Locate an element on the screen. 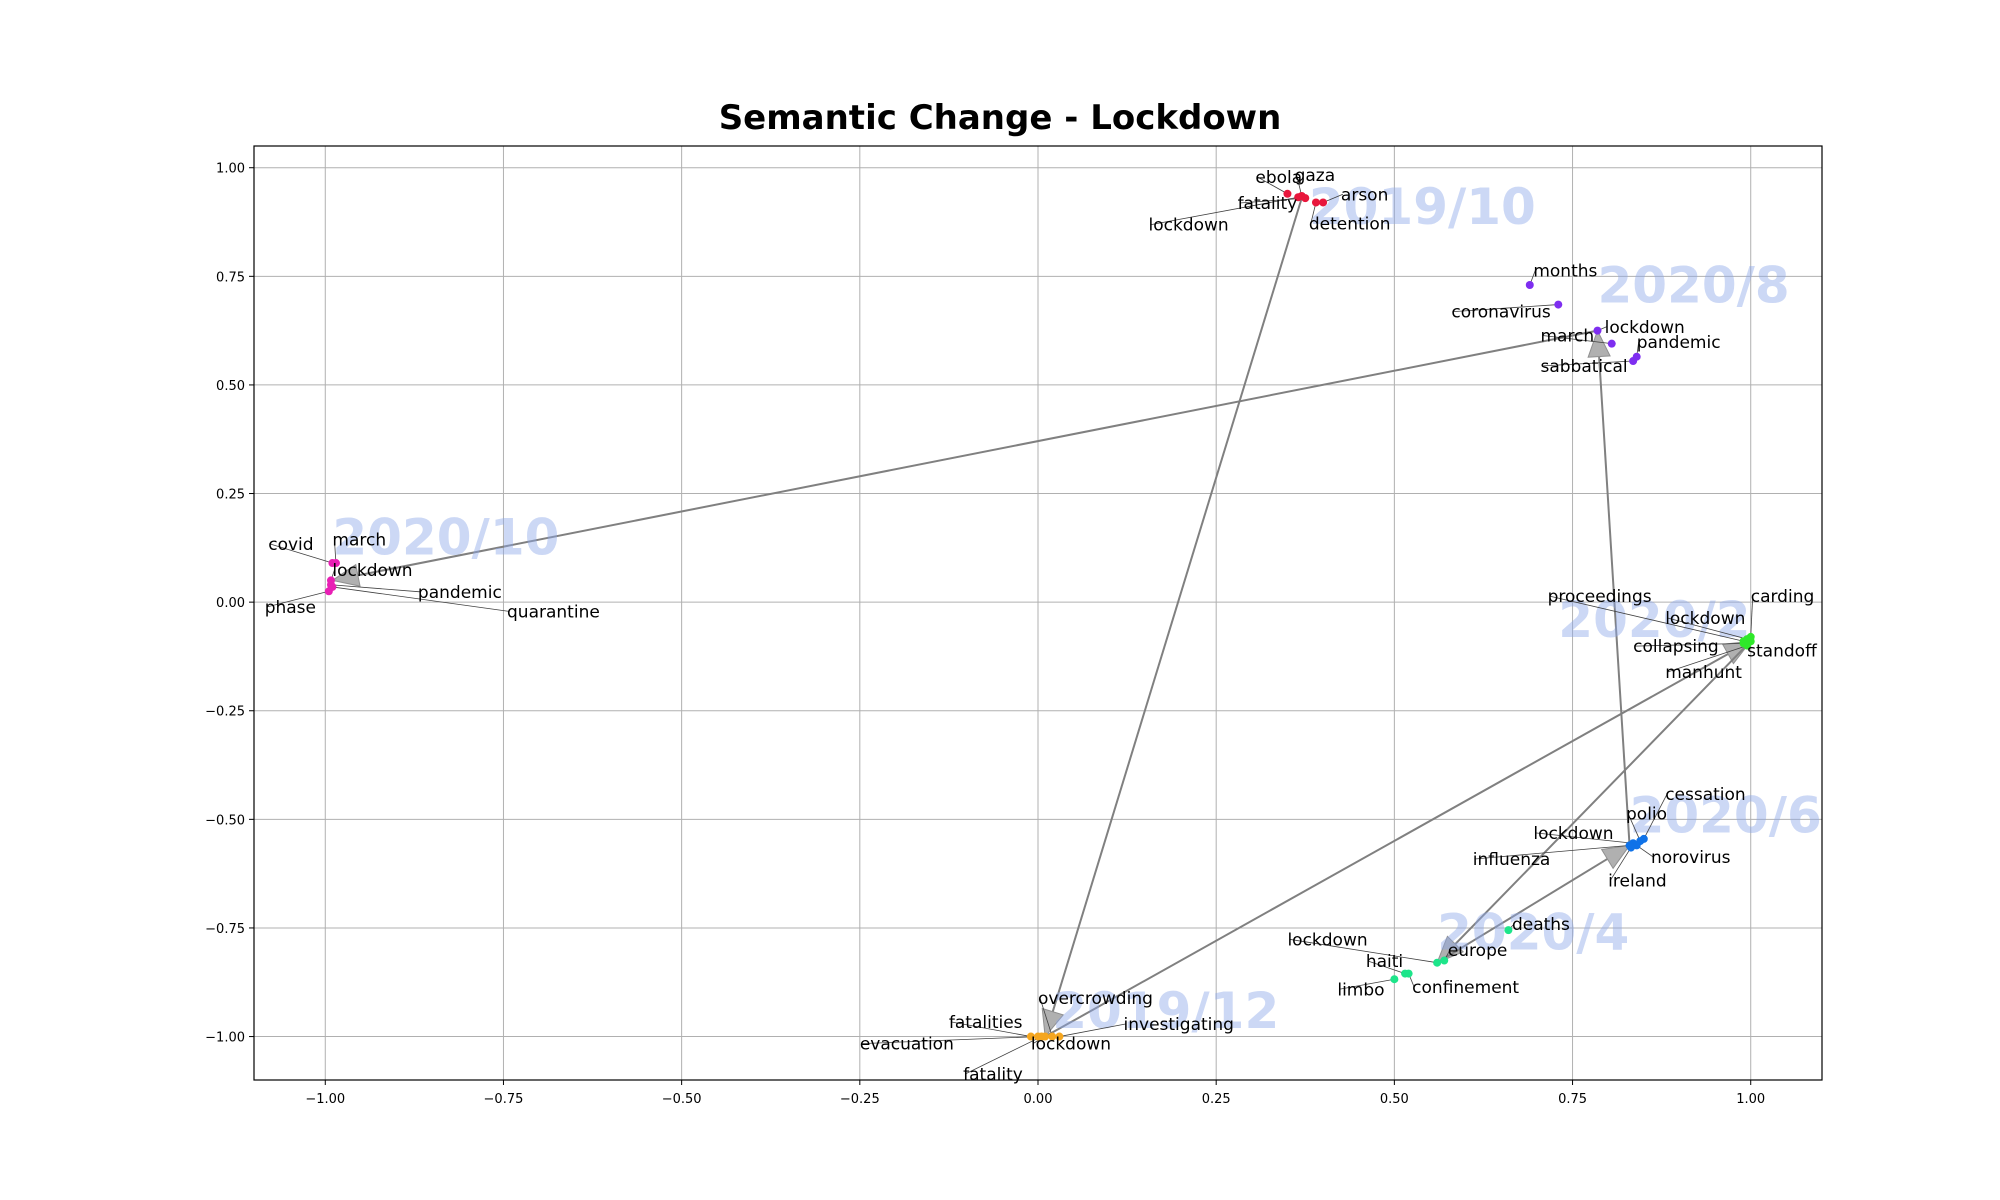 Image resolution: width=2000 pixels, height=1200 pixels. y-tick-label: −0.75 is located at coordinates (225, 929).